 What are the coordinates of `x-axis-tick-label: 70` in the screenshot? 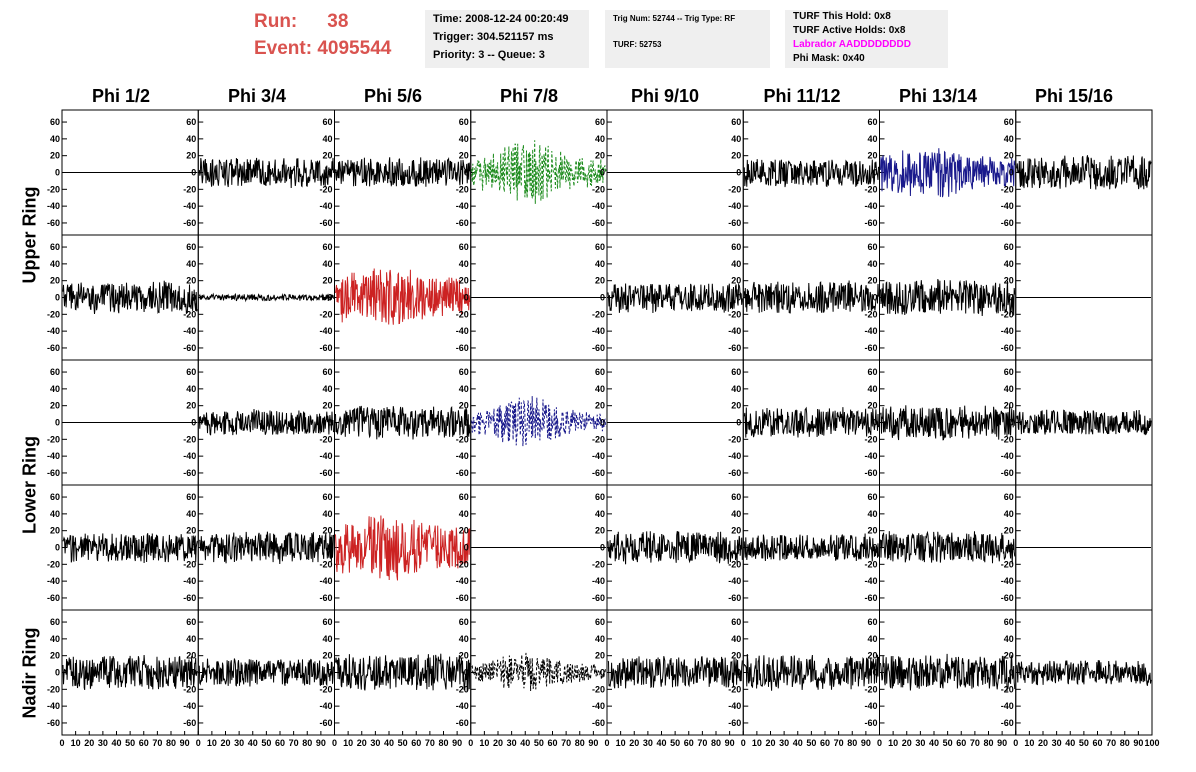 It's located at (1111, 743).